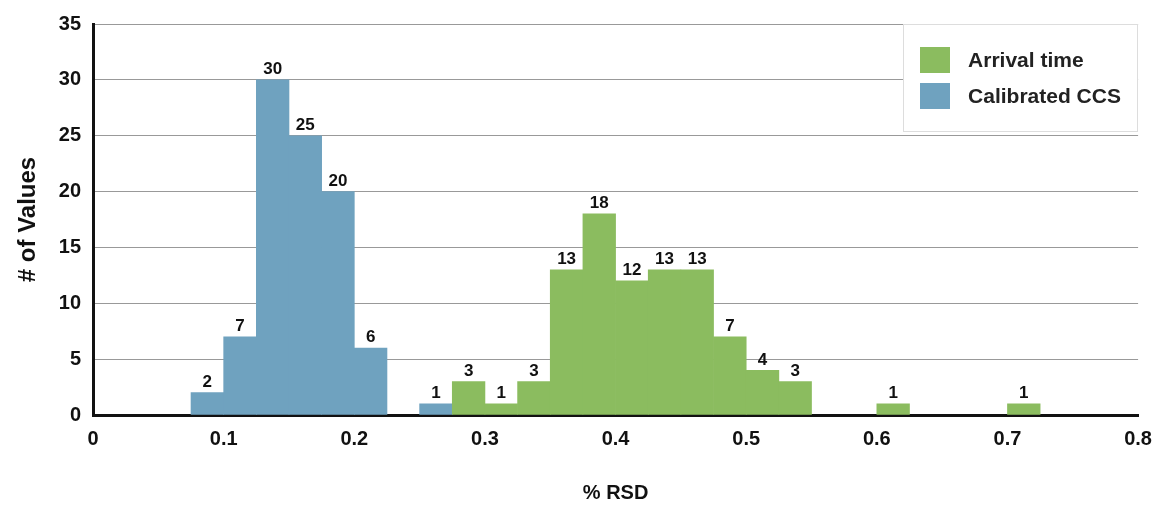  I want to click on y-tick-label: 10, so click(70, 301).